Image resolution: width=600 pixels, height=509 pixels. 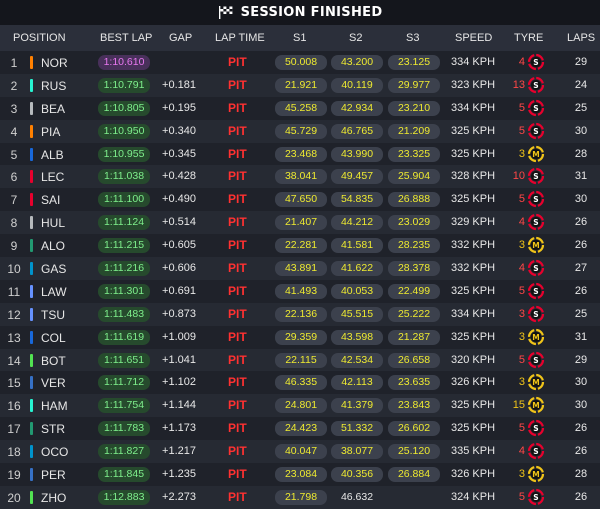 I want to click on header-gap: GAP, so click(x=181, y=38).